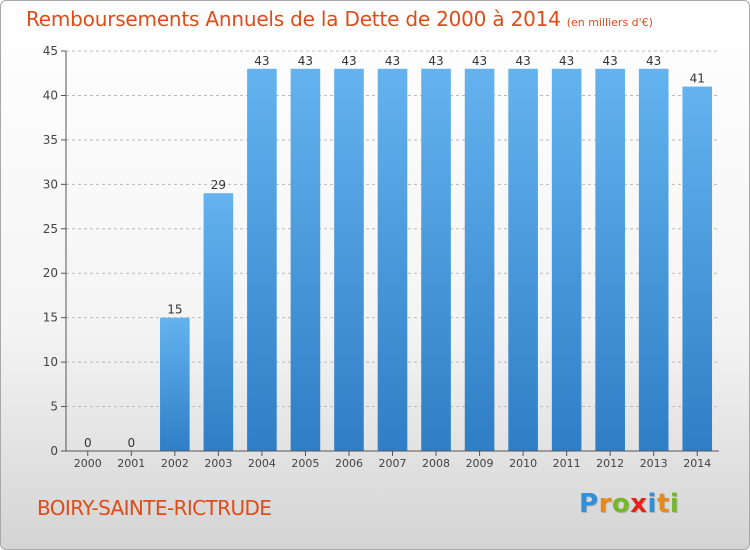  Describe the element at coordinates (218, 185) in the screenshot. I see `data-label-2003: 29` at that location.